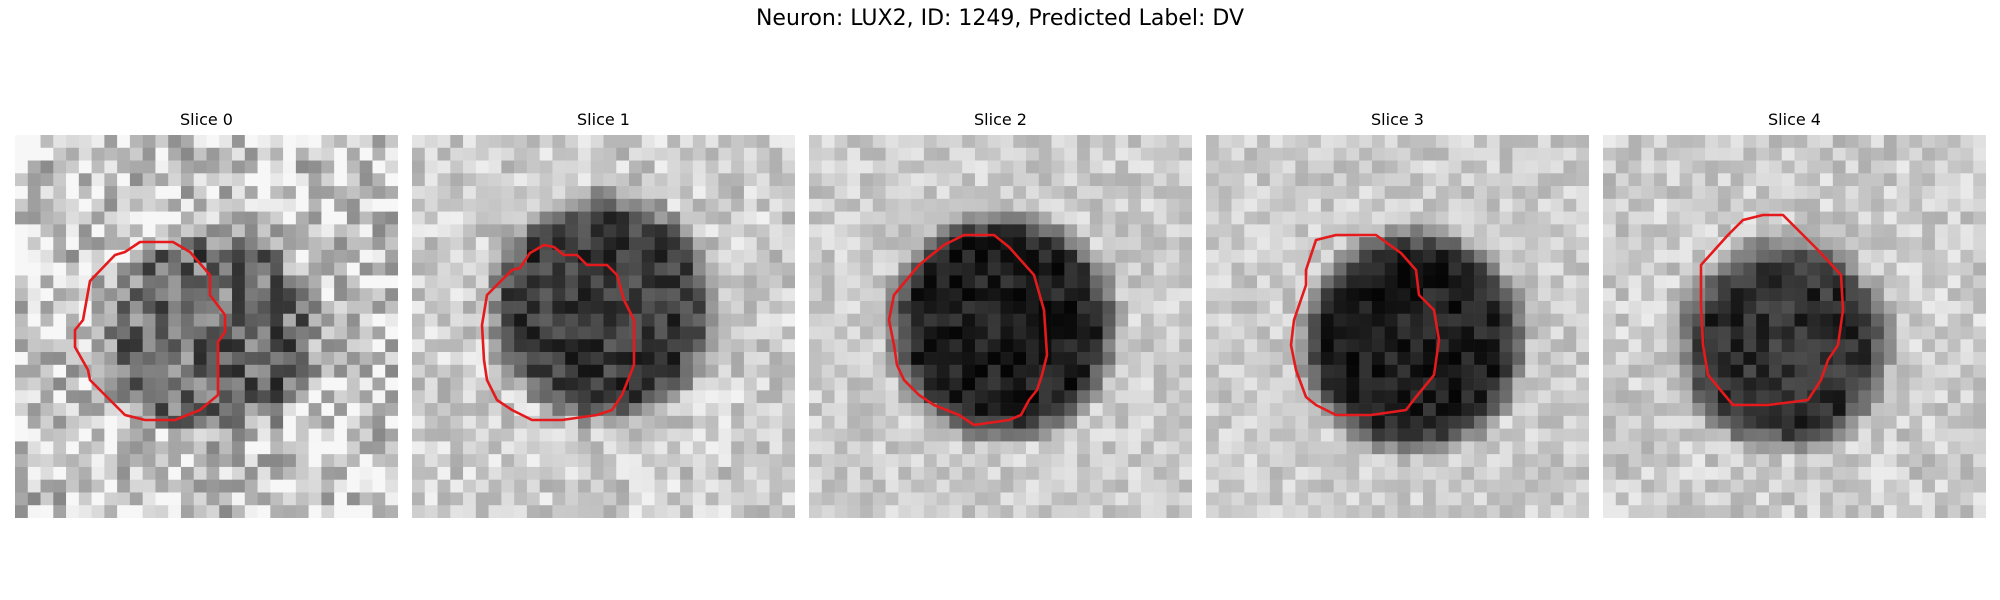  What do you see at coordinates (1365, 325) in the screenshot?
I see `roi-contour` at bounding box center [1365, 325].